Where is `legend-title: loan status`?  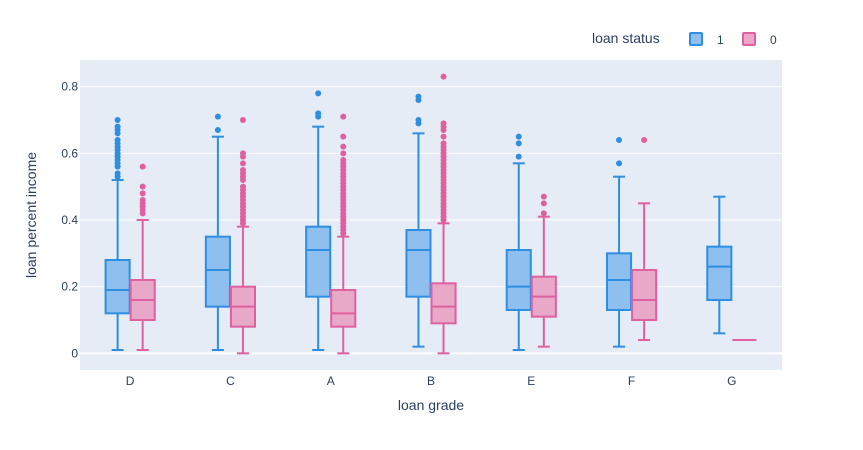 legend-title: loan status is located at coordinates (626, 38).